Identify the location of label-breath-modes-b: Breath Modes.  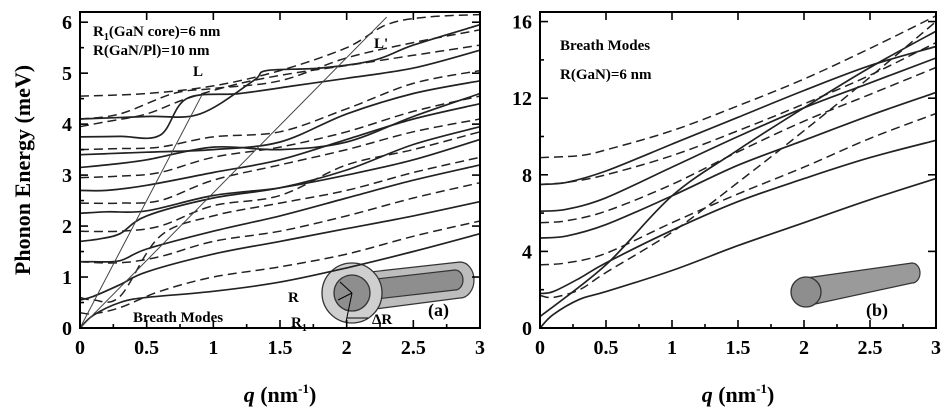
(605, 46).